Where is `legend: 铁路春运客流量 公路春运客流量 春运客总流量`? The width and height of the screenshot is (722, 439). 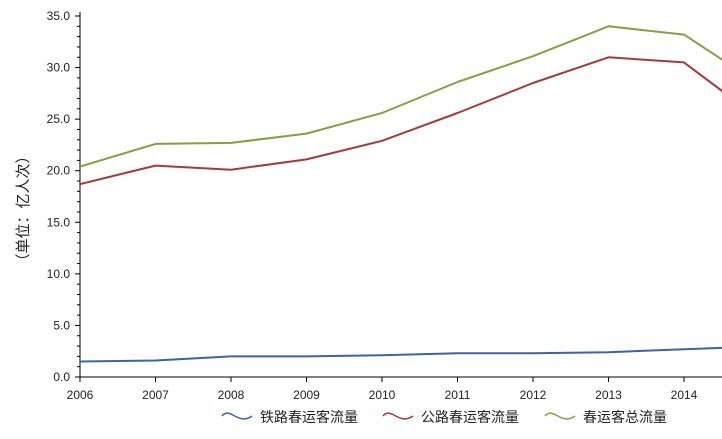 legend: 铁路春运客流量 公路春运客流量 春运客总流量 is located at coordinates (444, 417).